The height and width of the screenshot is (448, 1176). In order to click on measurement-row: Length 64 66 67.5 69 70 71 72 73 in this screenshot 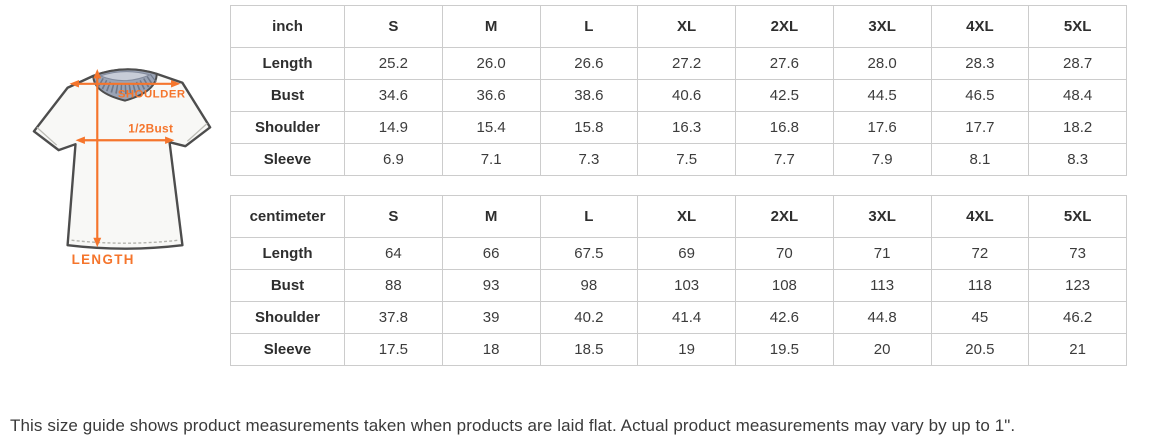, I will do `click(678, 253)`.